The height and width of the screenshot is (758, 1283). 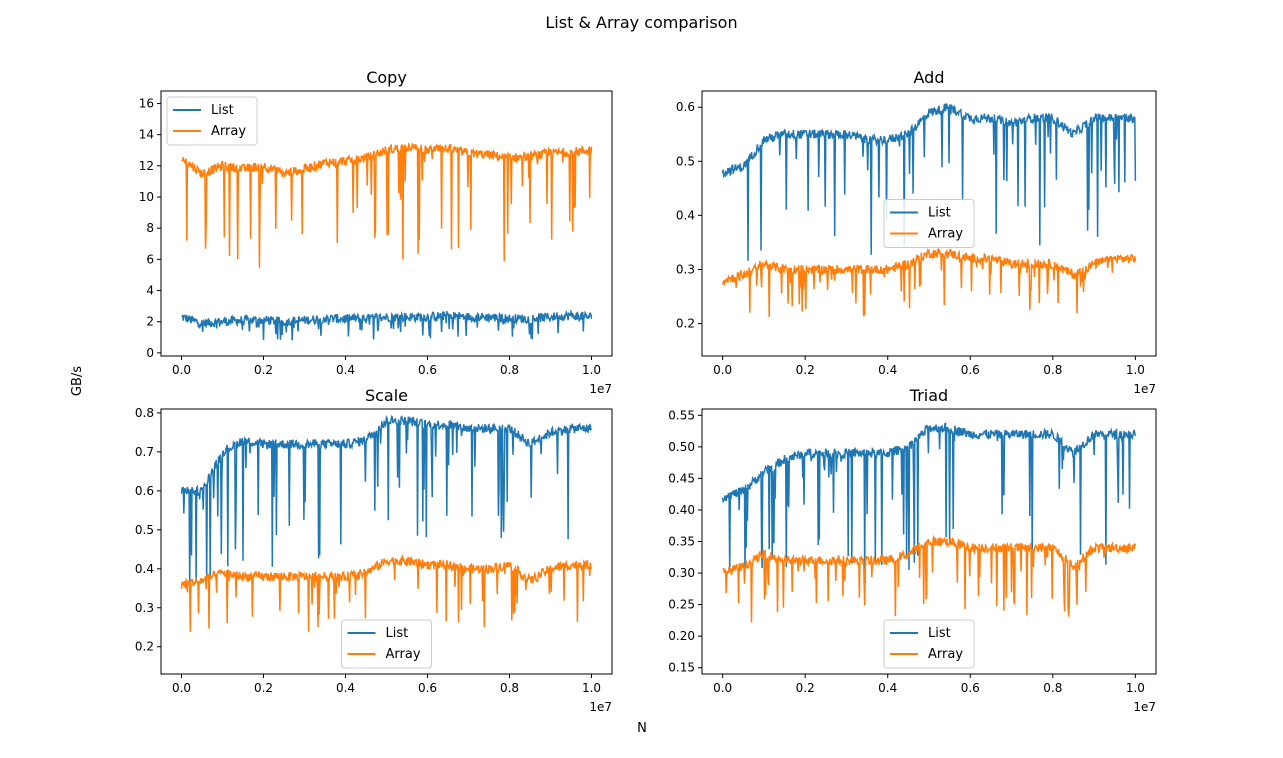 What do you see at coordinates (150, 228) in the screenshot?
I see `y-tick-label: 8` at bounding box center [150, 228].